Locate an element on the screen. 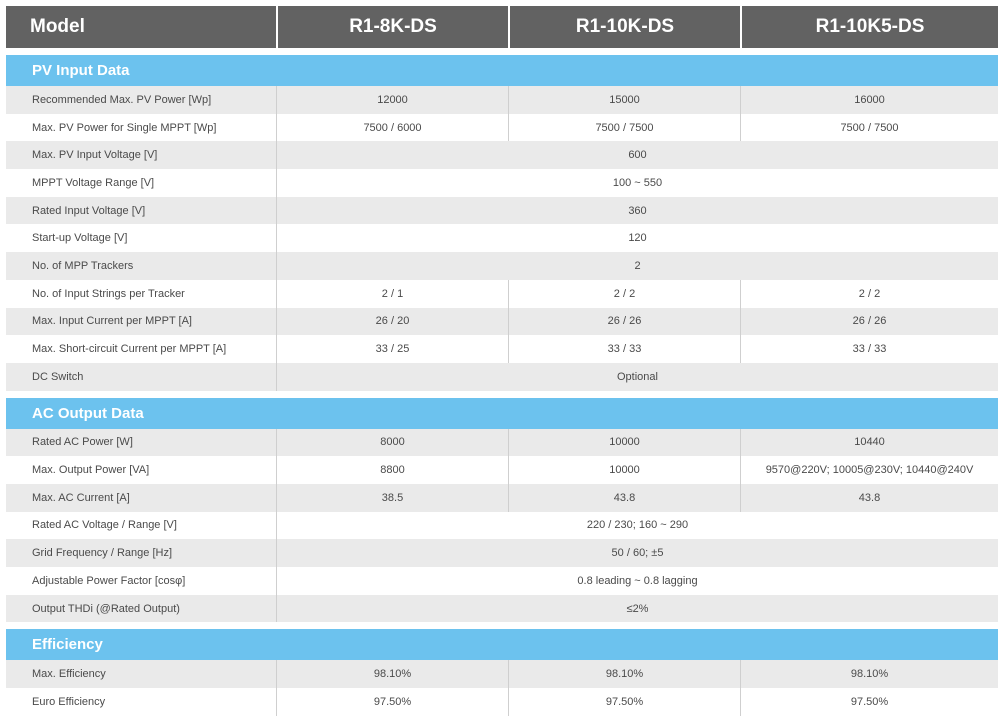  row-value-r1-10k-ds: 98.10% is located at coordinates (624, 674).